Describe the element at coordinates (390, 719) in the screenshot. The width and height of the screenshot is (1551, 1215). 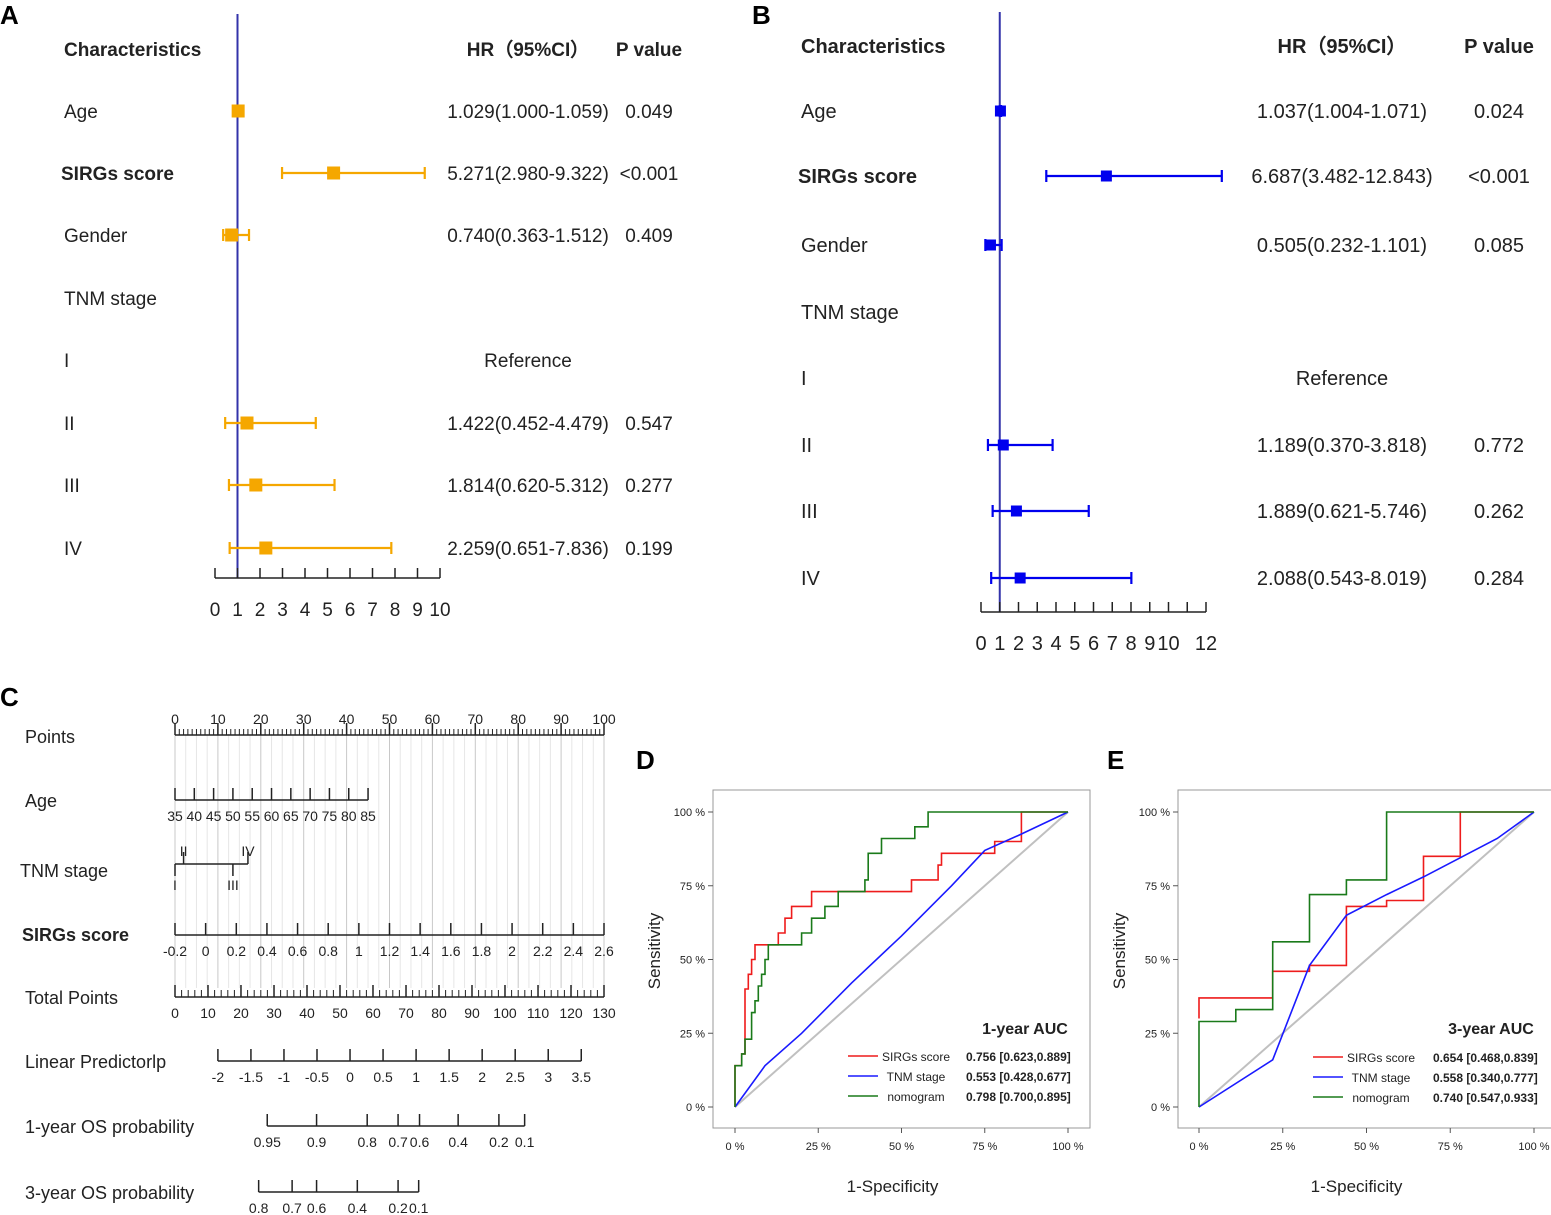
I see `nomogram-tick-label: 50` at that location.